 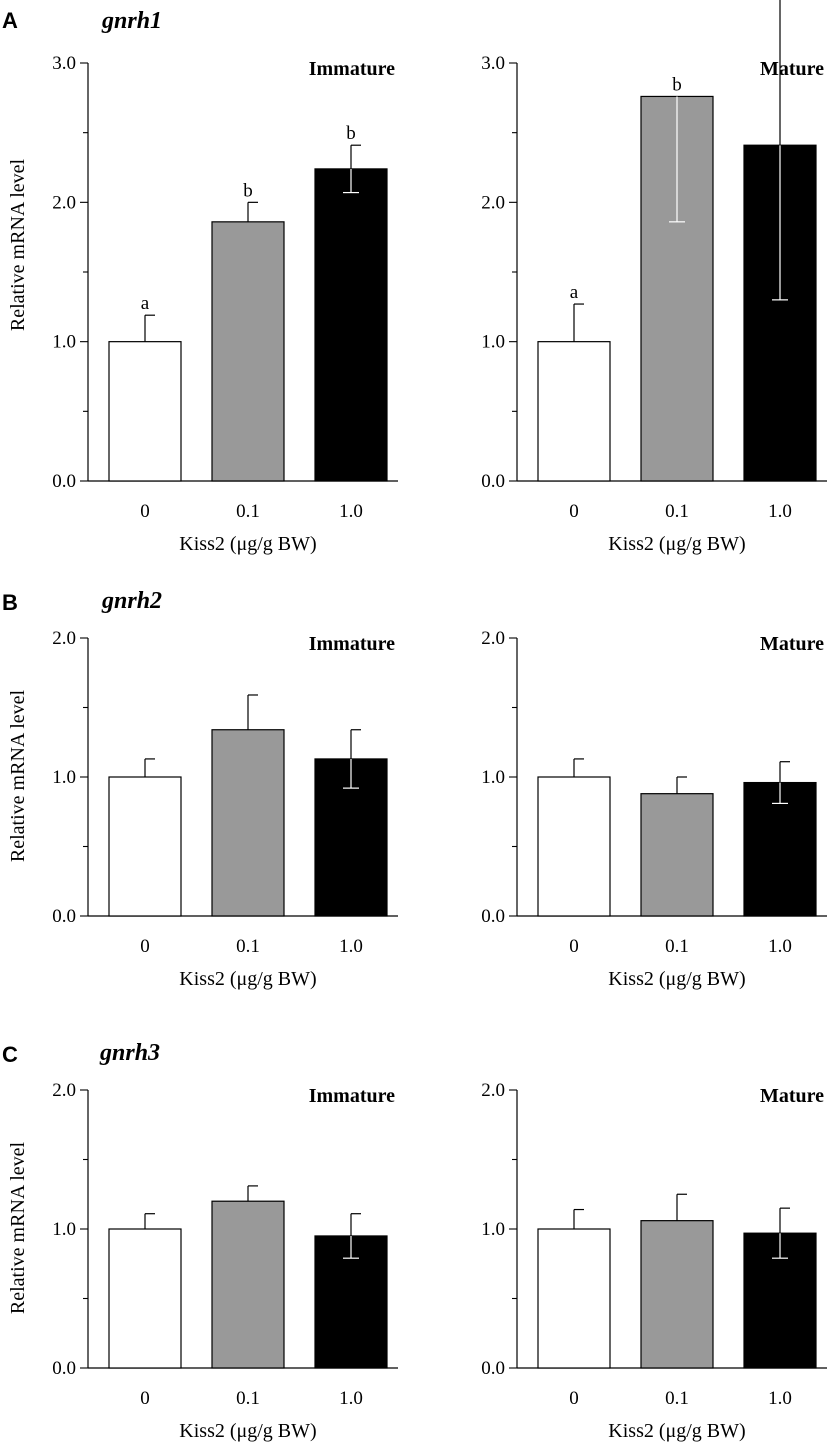 I want to click on panel-letter: A, so click(x=10, y=20).